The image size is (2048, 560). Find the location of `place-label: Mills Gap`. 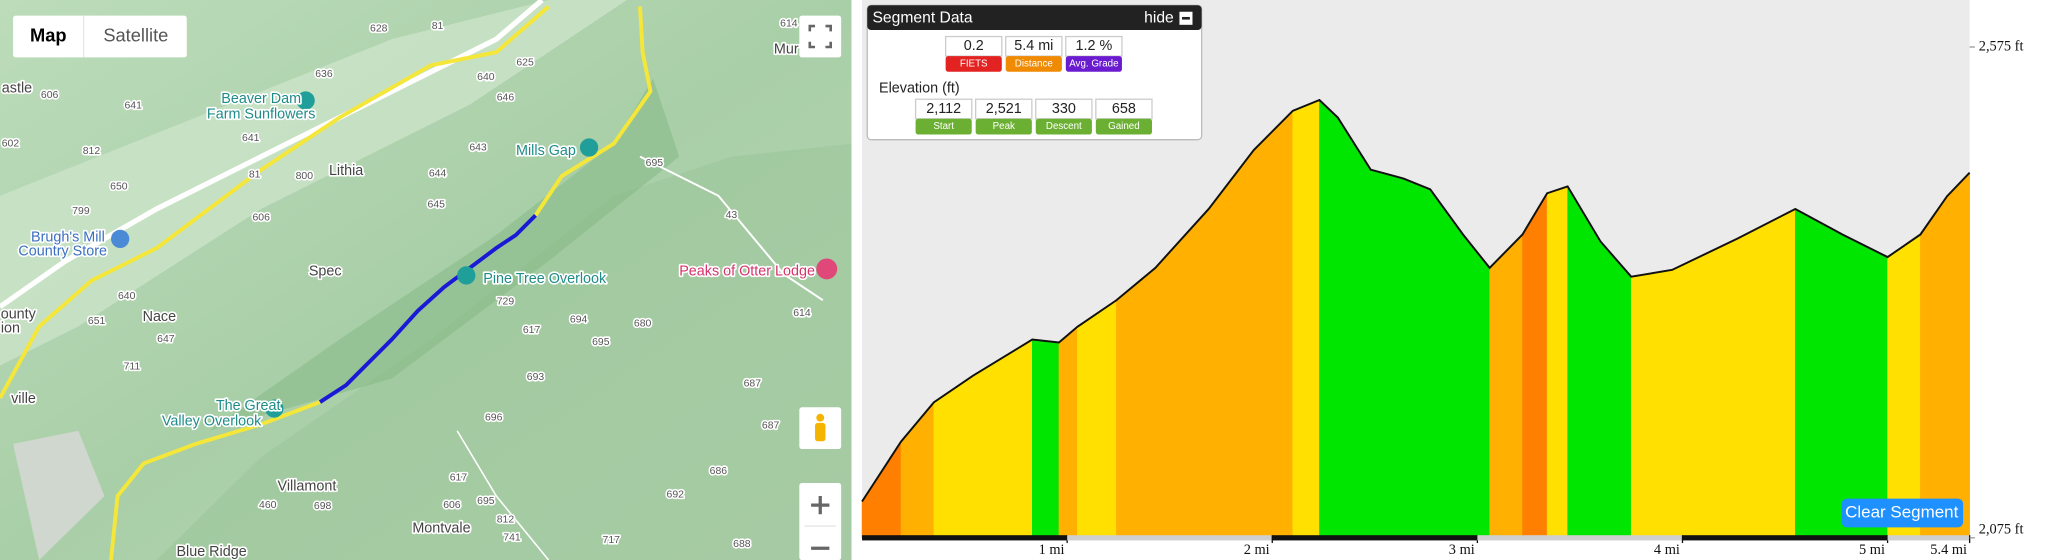

place-label: Mills Gap is located at coordinates (546, 151).